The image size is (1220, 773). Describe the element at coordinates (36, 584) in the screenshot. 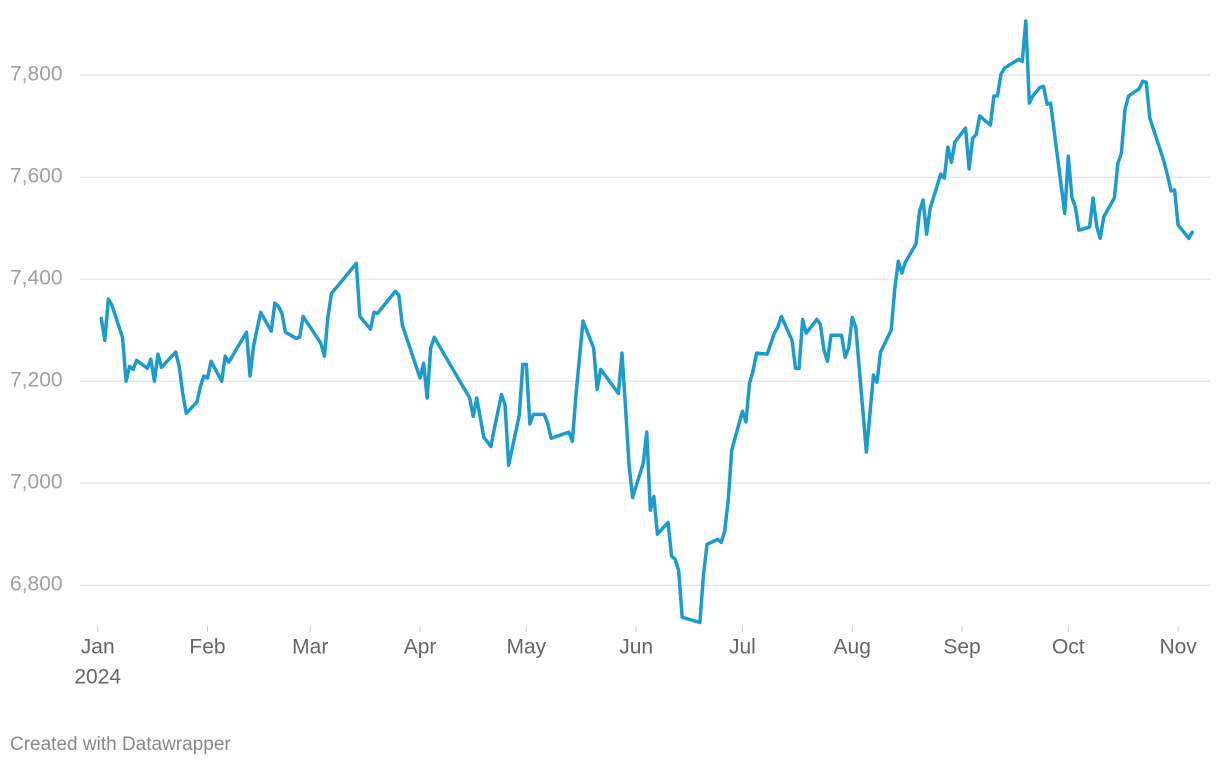

I see `y-tick-label: 6,800` at that location.